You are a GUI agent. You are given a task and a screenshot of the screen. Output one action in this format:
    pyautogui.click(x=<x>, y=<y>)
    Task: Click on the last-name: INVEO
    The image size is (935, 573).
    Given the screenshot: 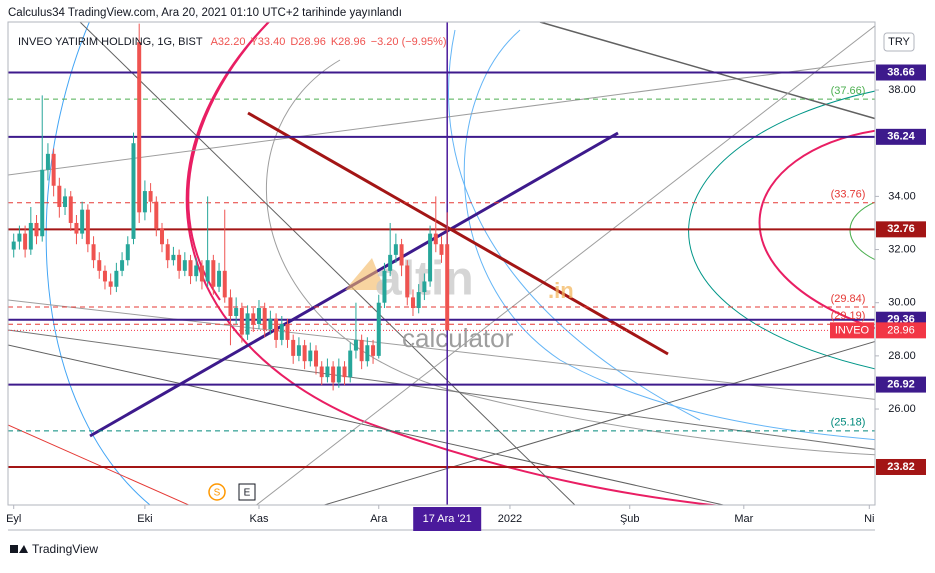 What is the action you would take?
    pyautogui.click(x=852, y=330)
    